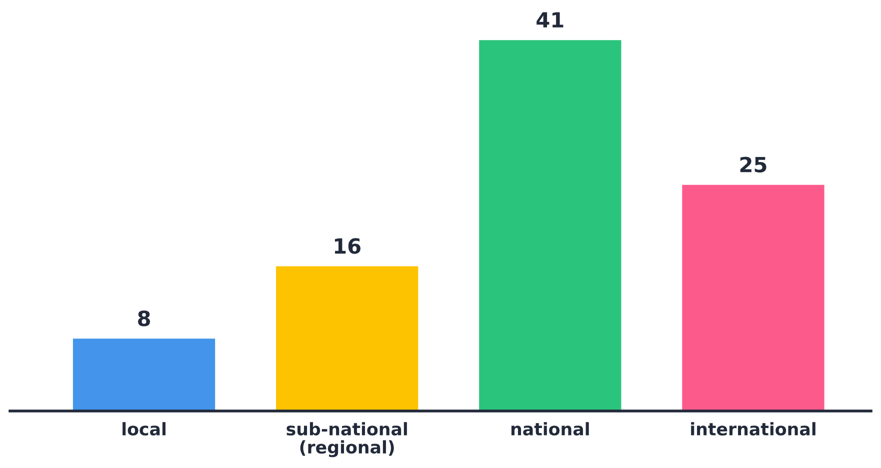 This screenshot has height=468, width=881. What do you see at coordinates (144, 318) in the screenshot?
I see `data-label: 8` at bounding box center [144, 318].